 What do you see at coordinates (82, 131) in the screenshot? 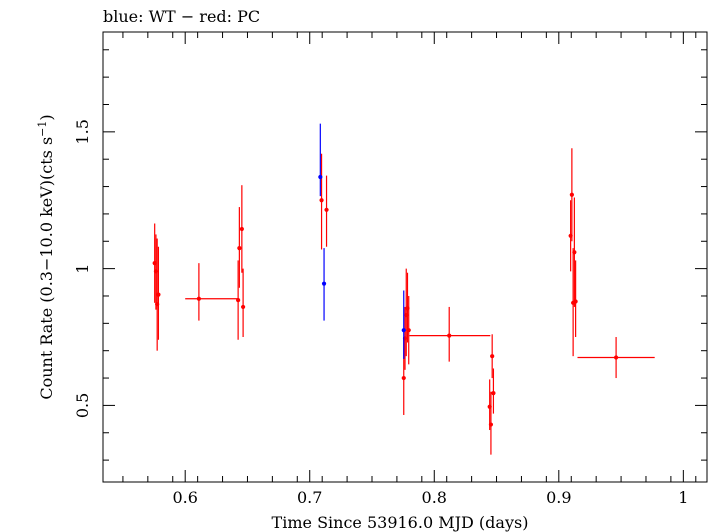
I see `y-tick-label: 1.5` at bounding box center [82, 131].